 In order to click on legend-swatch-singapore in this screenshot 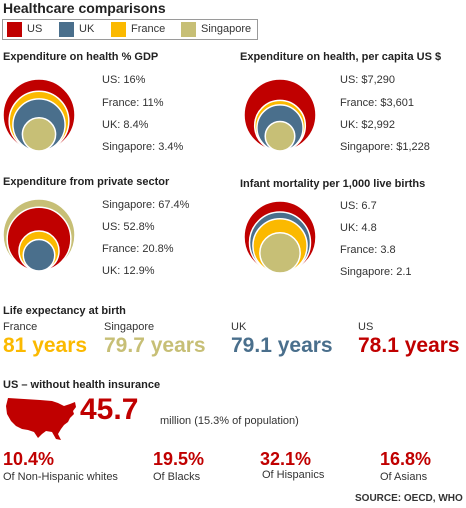, I will do `click(188, 29)`.